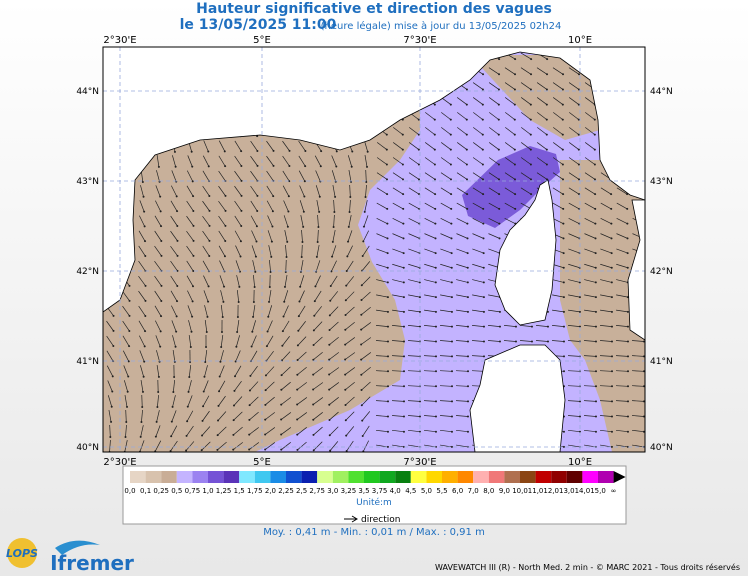 Image resolution: width=748 pixels, height=580 pixels. I want to click on legend-label: 1,75, so click(255, 491).